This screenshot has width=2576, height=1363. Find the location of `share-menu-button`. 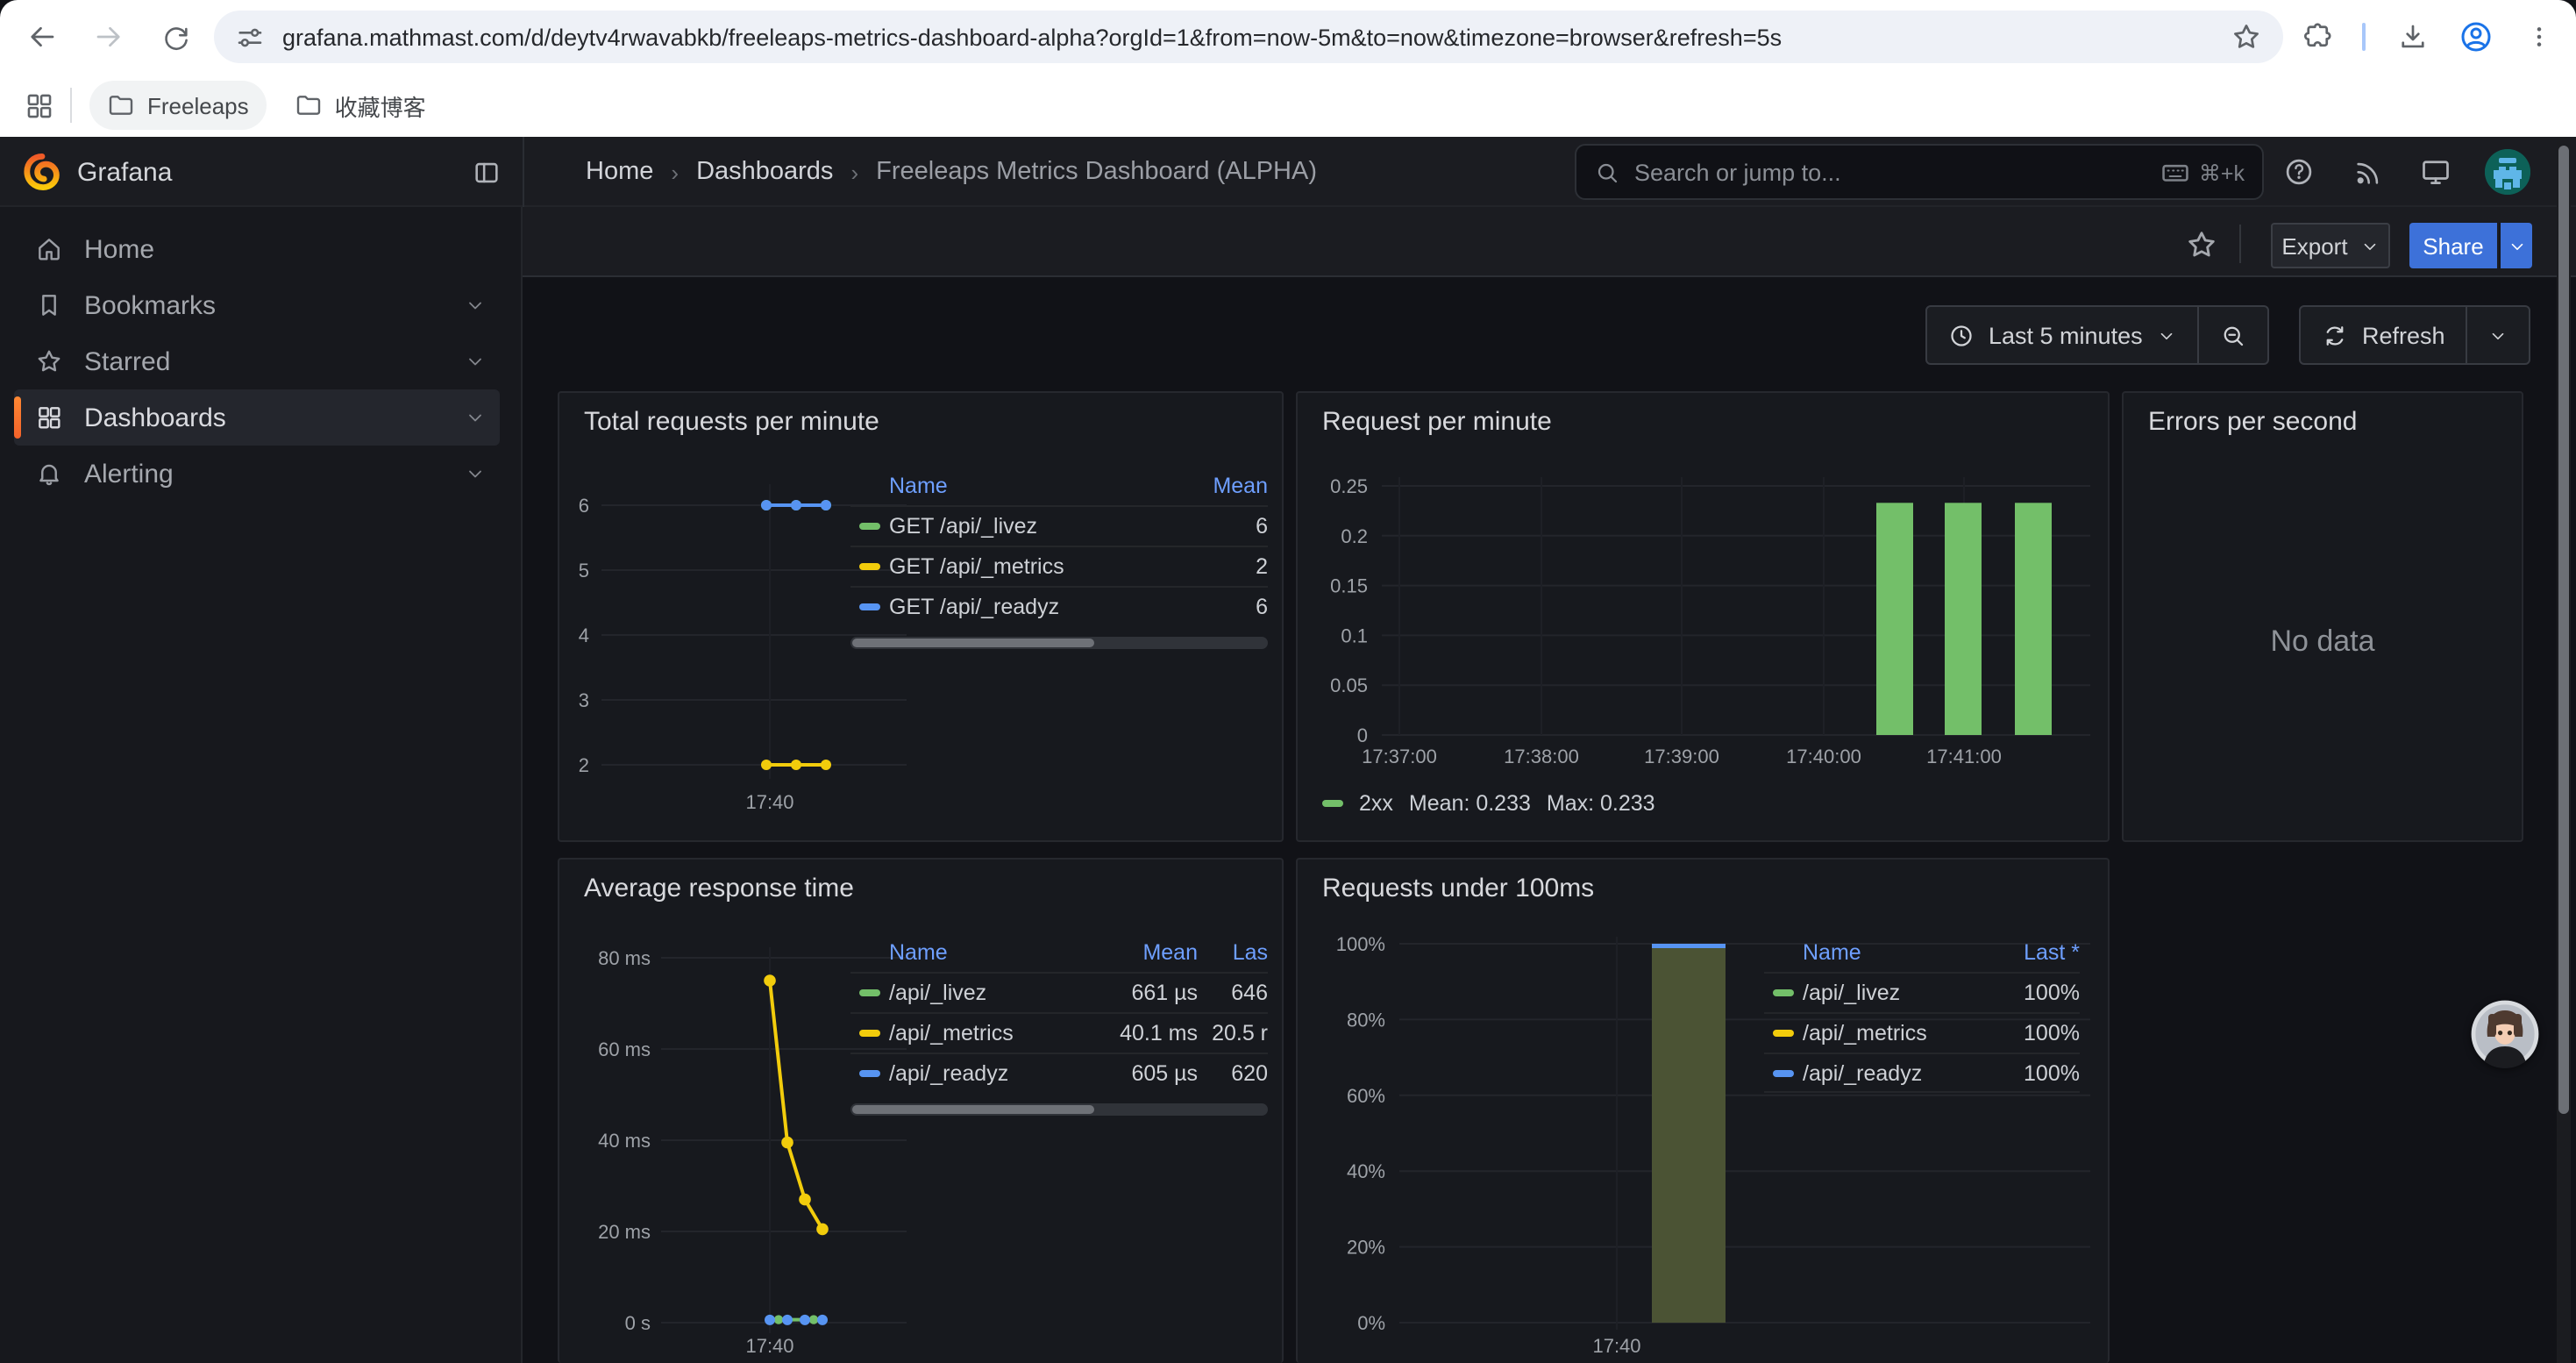

share-menu-button is located at coordinates (2515, 245).